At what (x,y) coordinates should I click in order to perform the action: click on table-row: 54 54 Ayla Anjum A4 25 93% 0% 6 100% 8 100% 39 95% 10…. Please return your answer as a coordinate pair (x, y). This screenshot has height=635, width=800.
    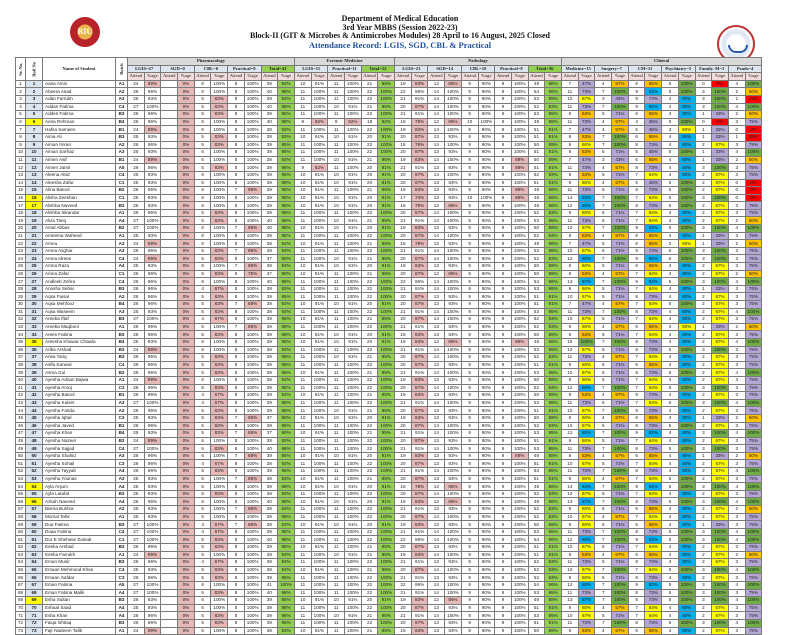
    Looking at the image, I should click on (389, 486).